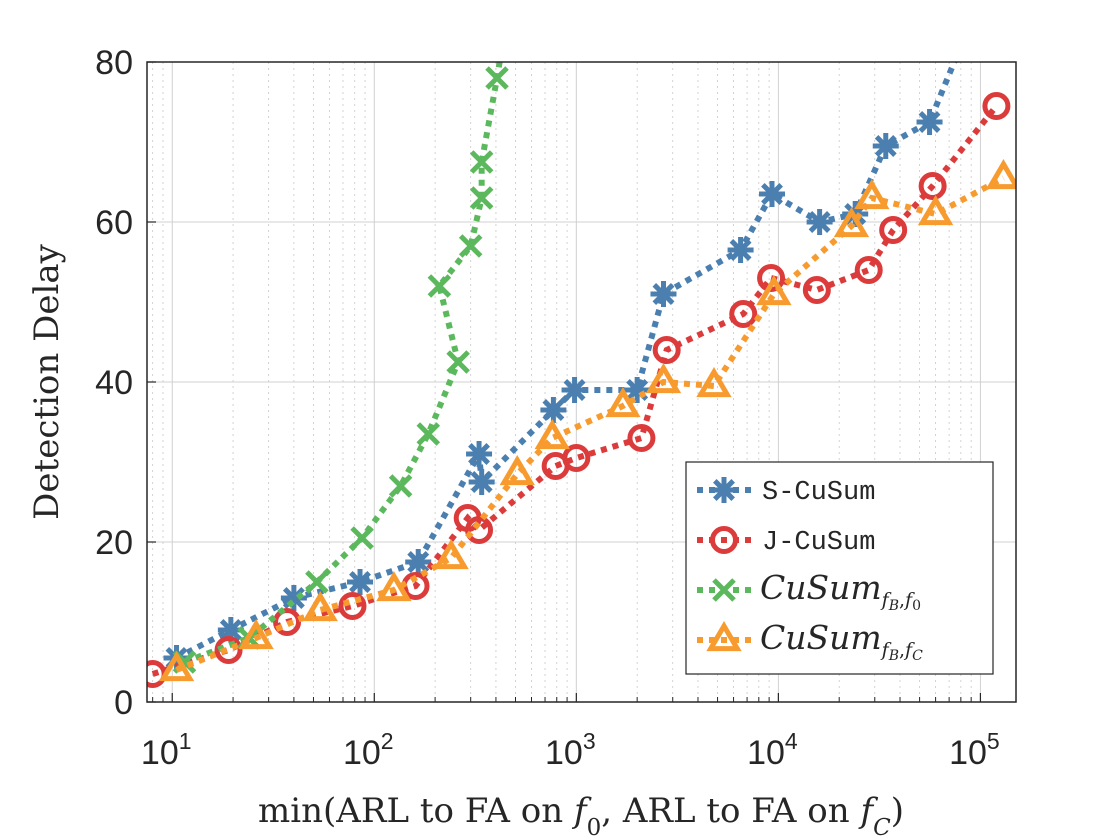  Describe the element at coordinates (416, 811) in the screenshot. I see `x-label-part: min(ARL to FA on` at that location.